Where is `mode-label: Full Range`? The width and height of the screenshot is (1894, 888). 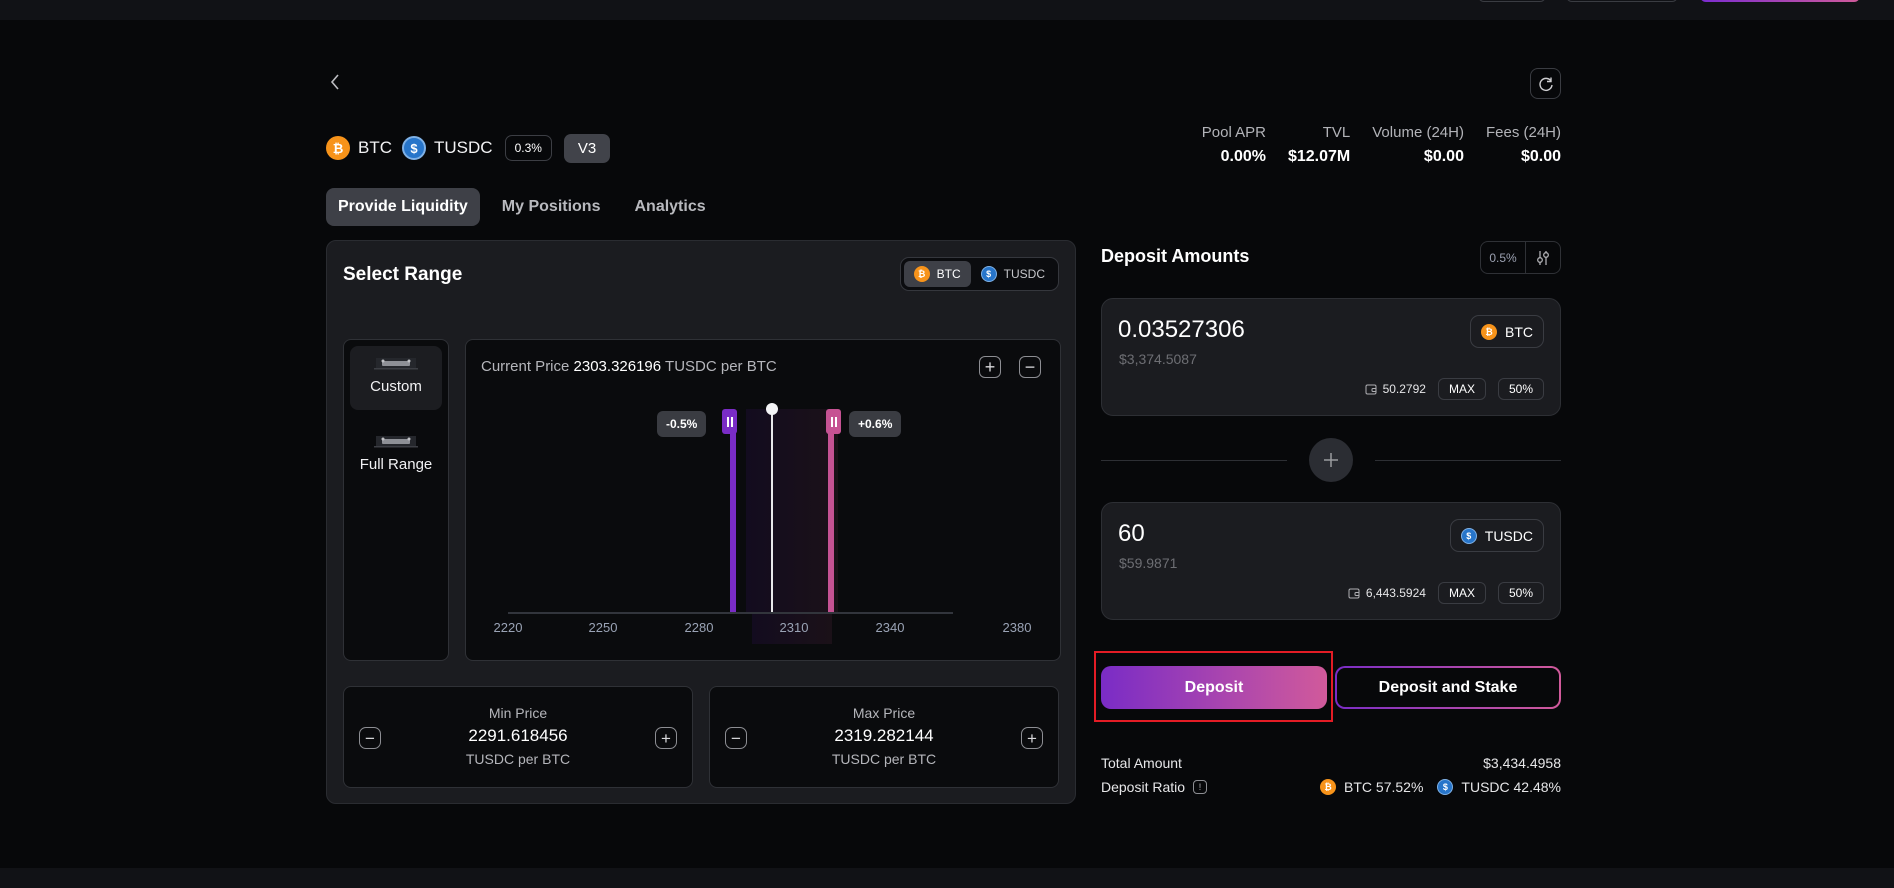
mode-label: Full Range is located at coordinates (396, 464).